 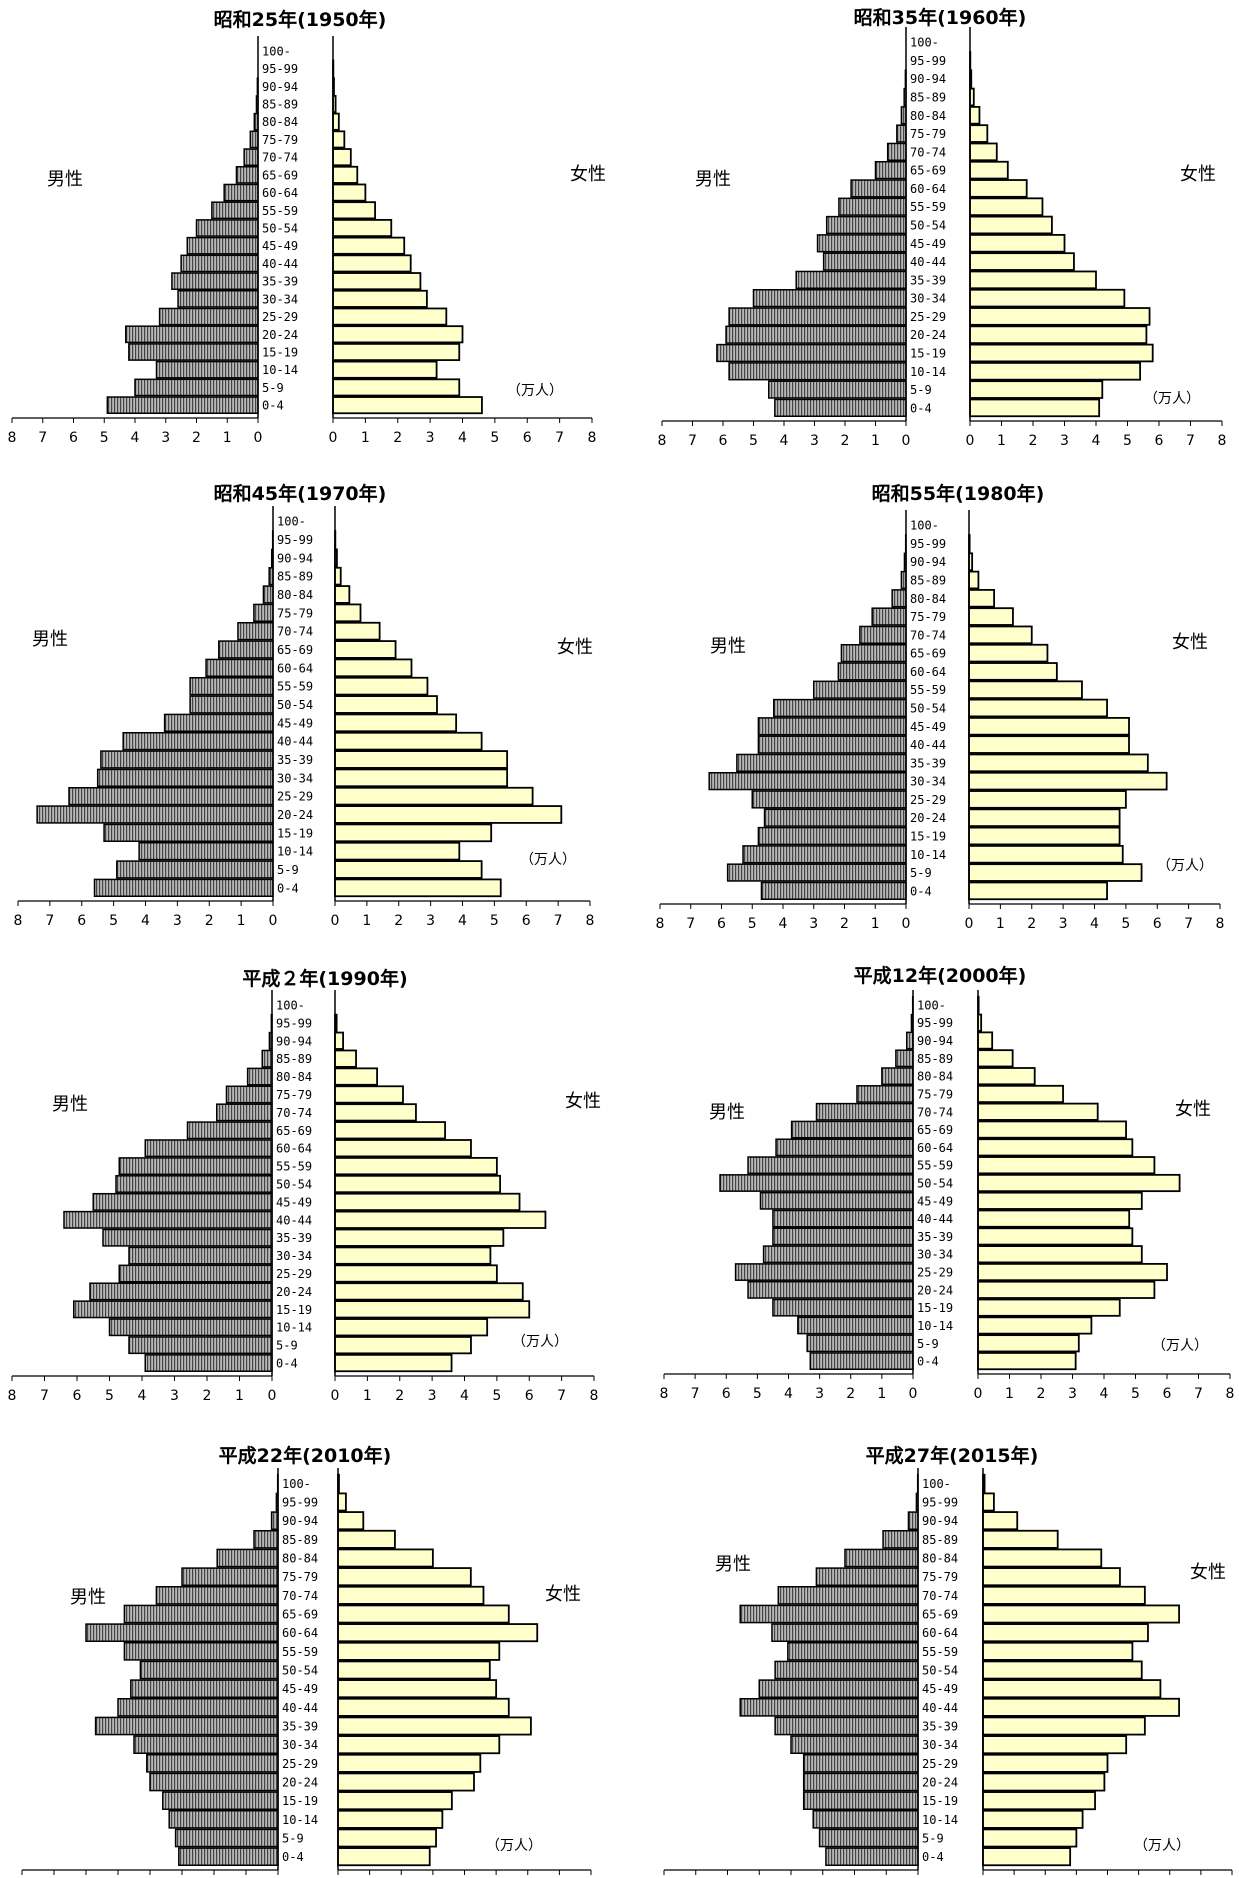 What do you see at coordinates (928, 654) in the screenshot?
I see `age-label-65-69: 65-69` at bounding box center [928, 654].